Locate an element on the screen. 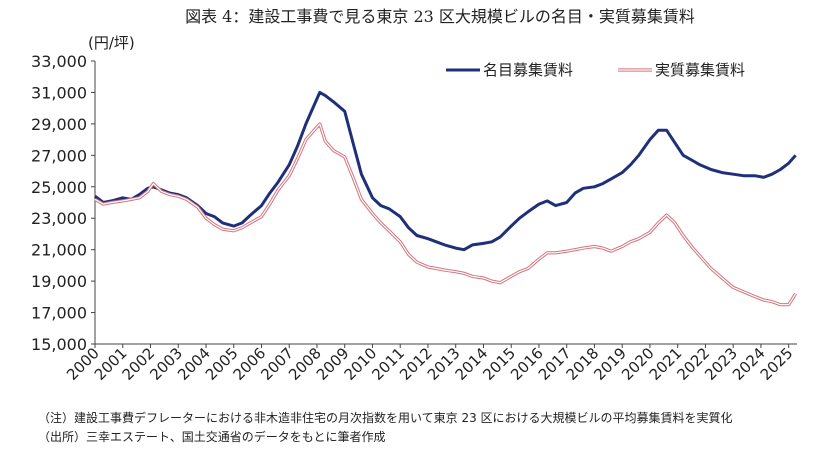  legend: 名目募集賃料 実質募集賃料 is located at coordinates (595, 70).